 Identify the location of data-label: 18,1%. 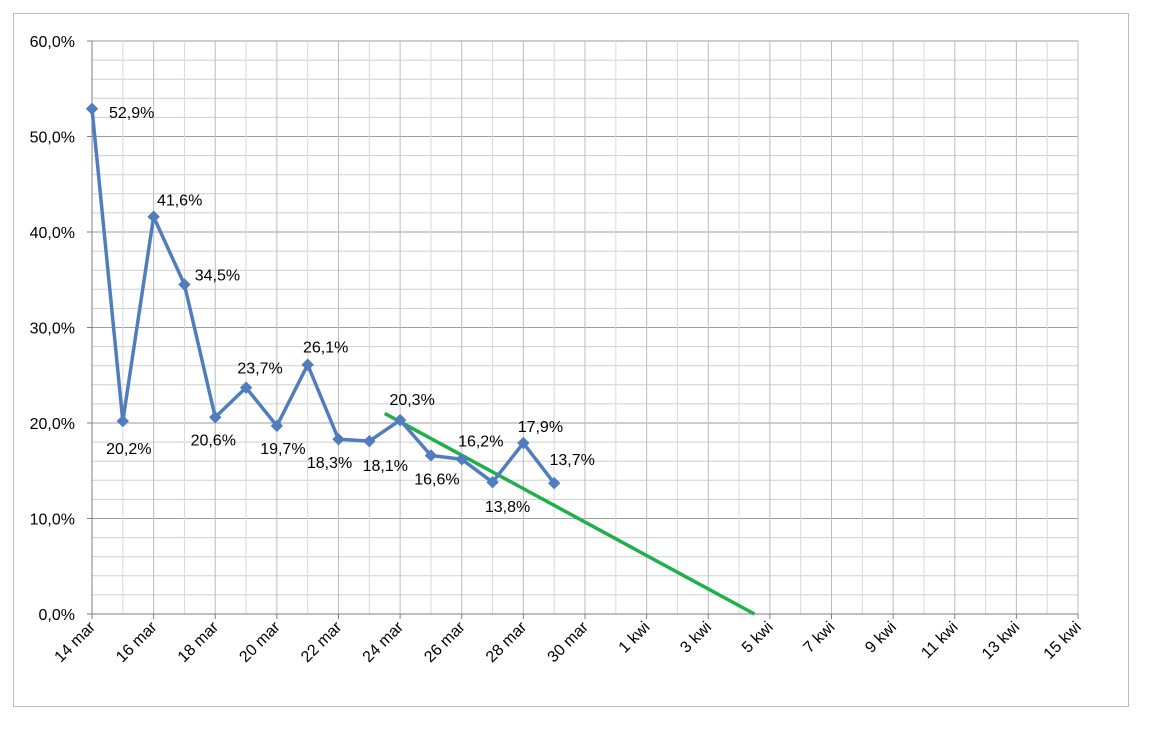
(385, 466).